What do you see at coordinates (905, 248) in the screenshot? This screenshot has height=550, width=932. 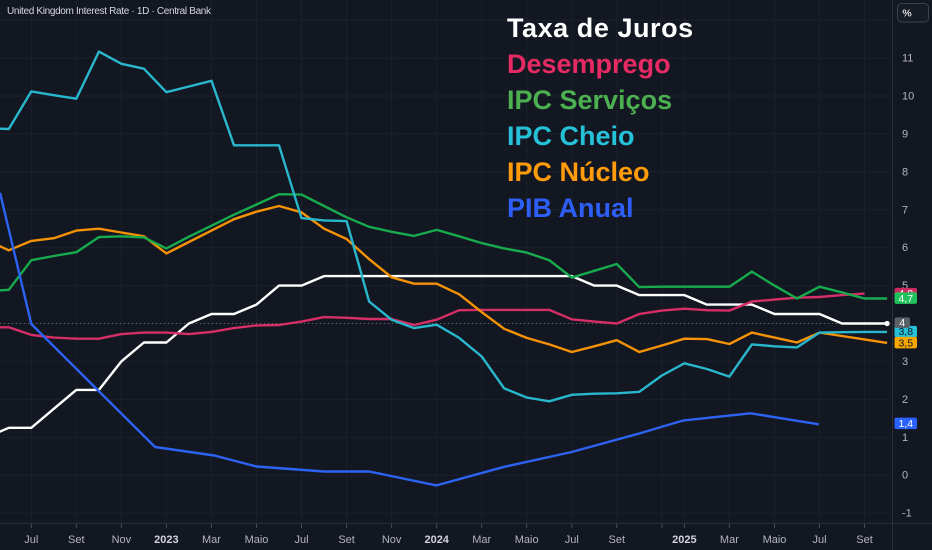 I see `svg-text: 6` at bounding box center [905, 248].